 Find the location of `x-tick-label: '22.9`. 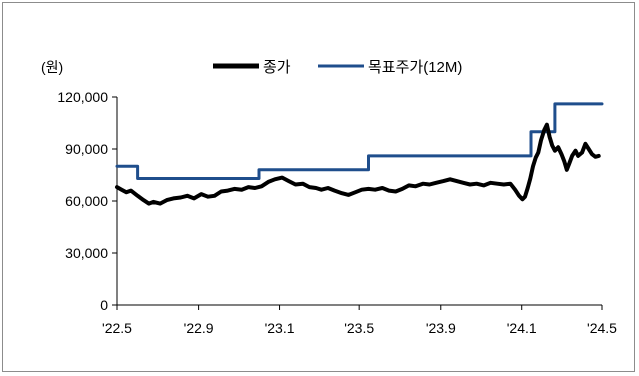

x-tick-label: '22.9 is located at coordinates (199, 328).